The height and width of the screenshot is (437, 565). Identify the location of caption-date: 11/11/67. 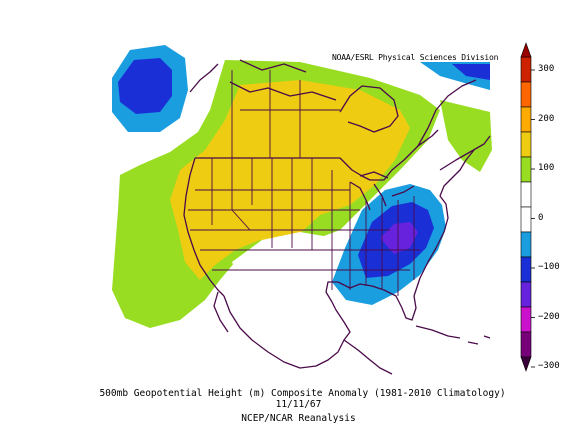
(298, 404).